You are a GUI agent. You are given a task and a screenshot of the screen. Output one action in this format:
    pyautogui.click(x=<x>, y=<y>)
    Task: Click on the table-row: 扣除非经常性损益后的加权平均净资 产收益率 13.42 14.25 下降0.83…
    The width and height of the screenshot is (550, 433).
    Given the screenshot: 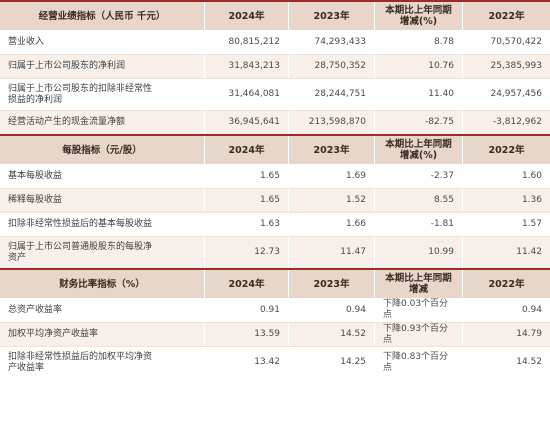 What is the action you would take?
    pyautogui.click(x=275, y=362)
    